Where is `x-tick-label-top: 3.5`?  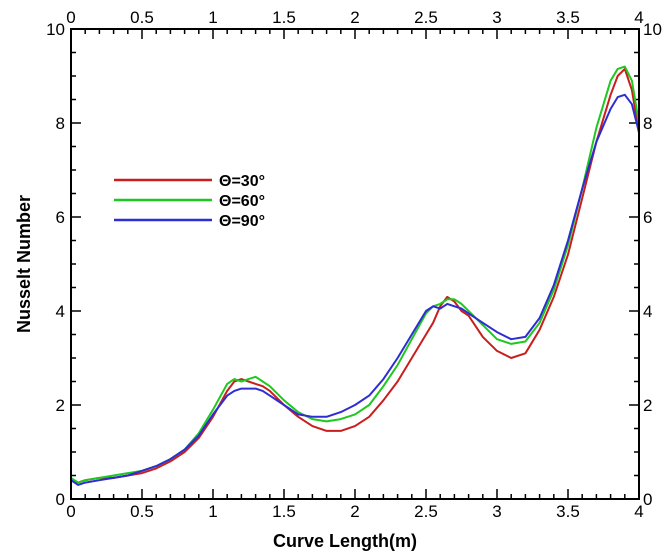 x-tick-label-top: 3.5 is located at coordinates (568, 17).